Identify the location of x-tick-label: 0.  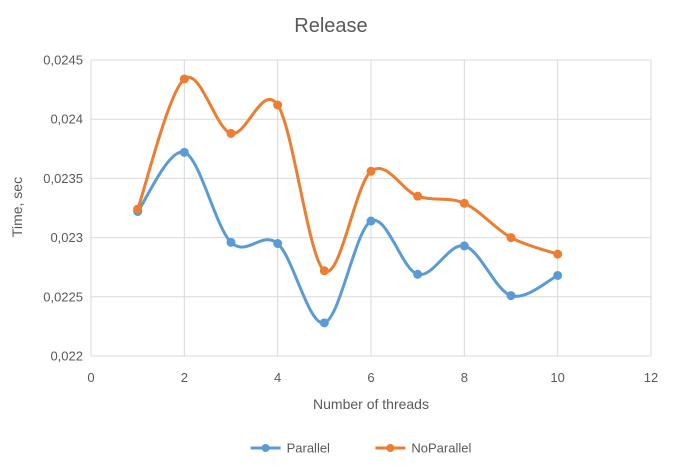
(90, 377).